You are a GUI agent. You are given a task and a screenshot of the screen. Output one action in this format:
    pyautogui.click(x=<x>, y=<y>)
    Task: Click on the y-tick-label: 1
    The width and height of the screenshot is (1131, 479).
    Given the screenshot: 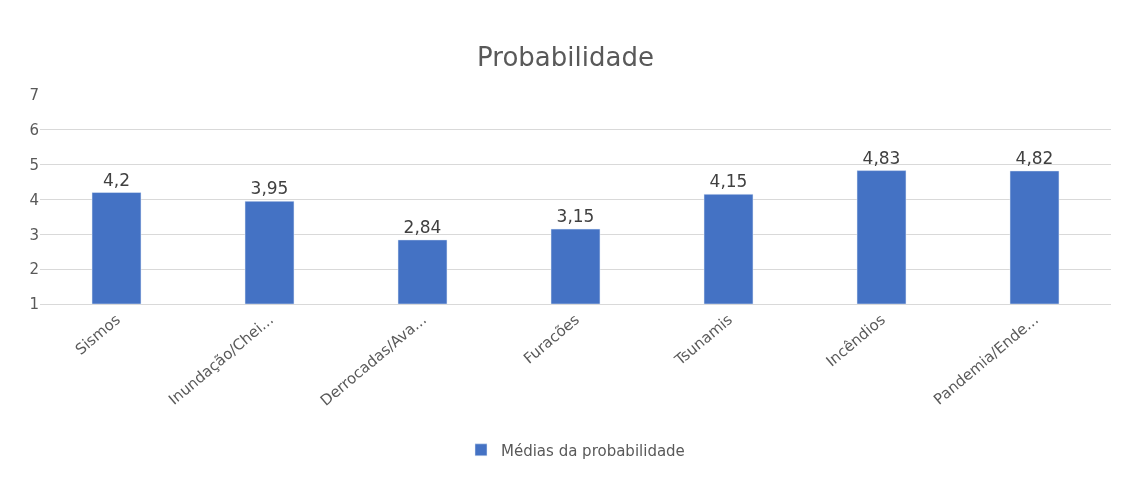 What is the action you would take?
    pyautogui.click(x=34, y=304)
    